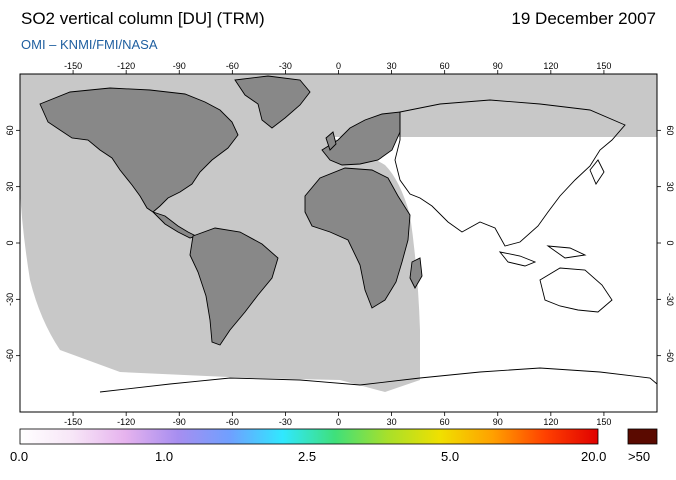 The height and width of the screenshot is (480, 676). I want to click on lat-tick-label-left: -60, so click(10, 355).